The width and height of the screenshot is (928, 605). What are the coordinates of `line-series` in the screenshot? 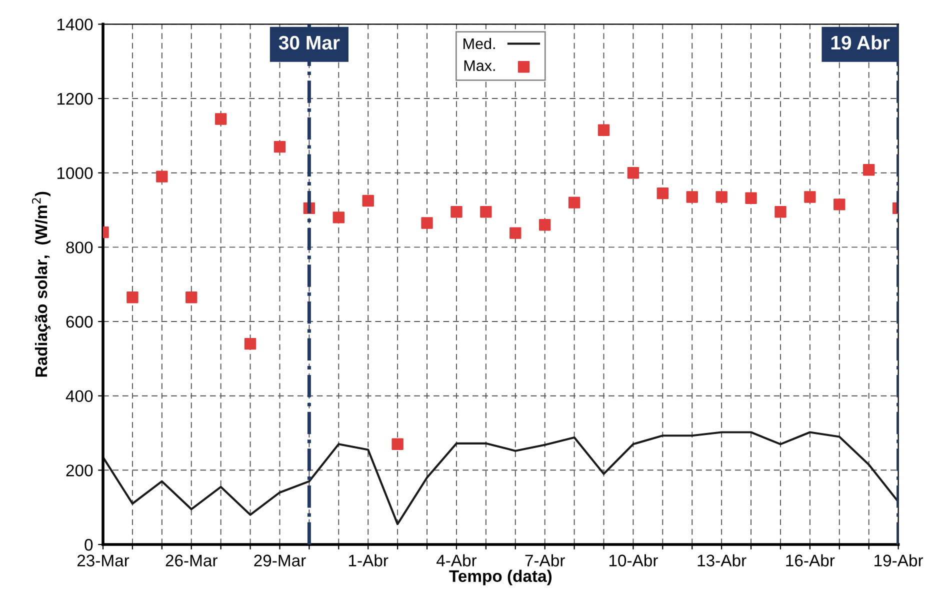 It's located at (500, 478).